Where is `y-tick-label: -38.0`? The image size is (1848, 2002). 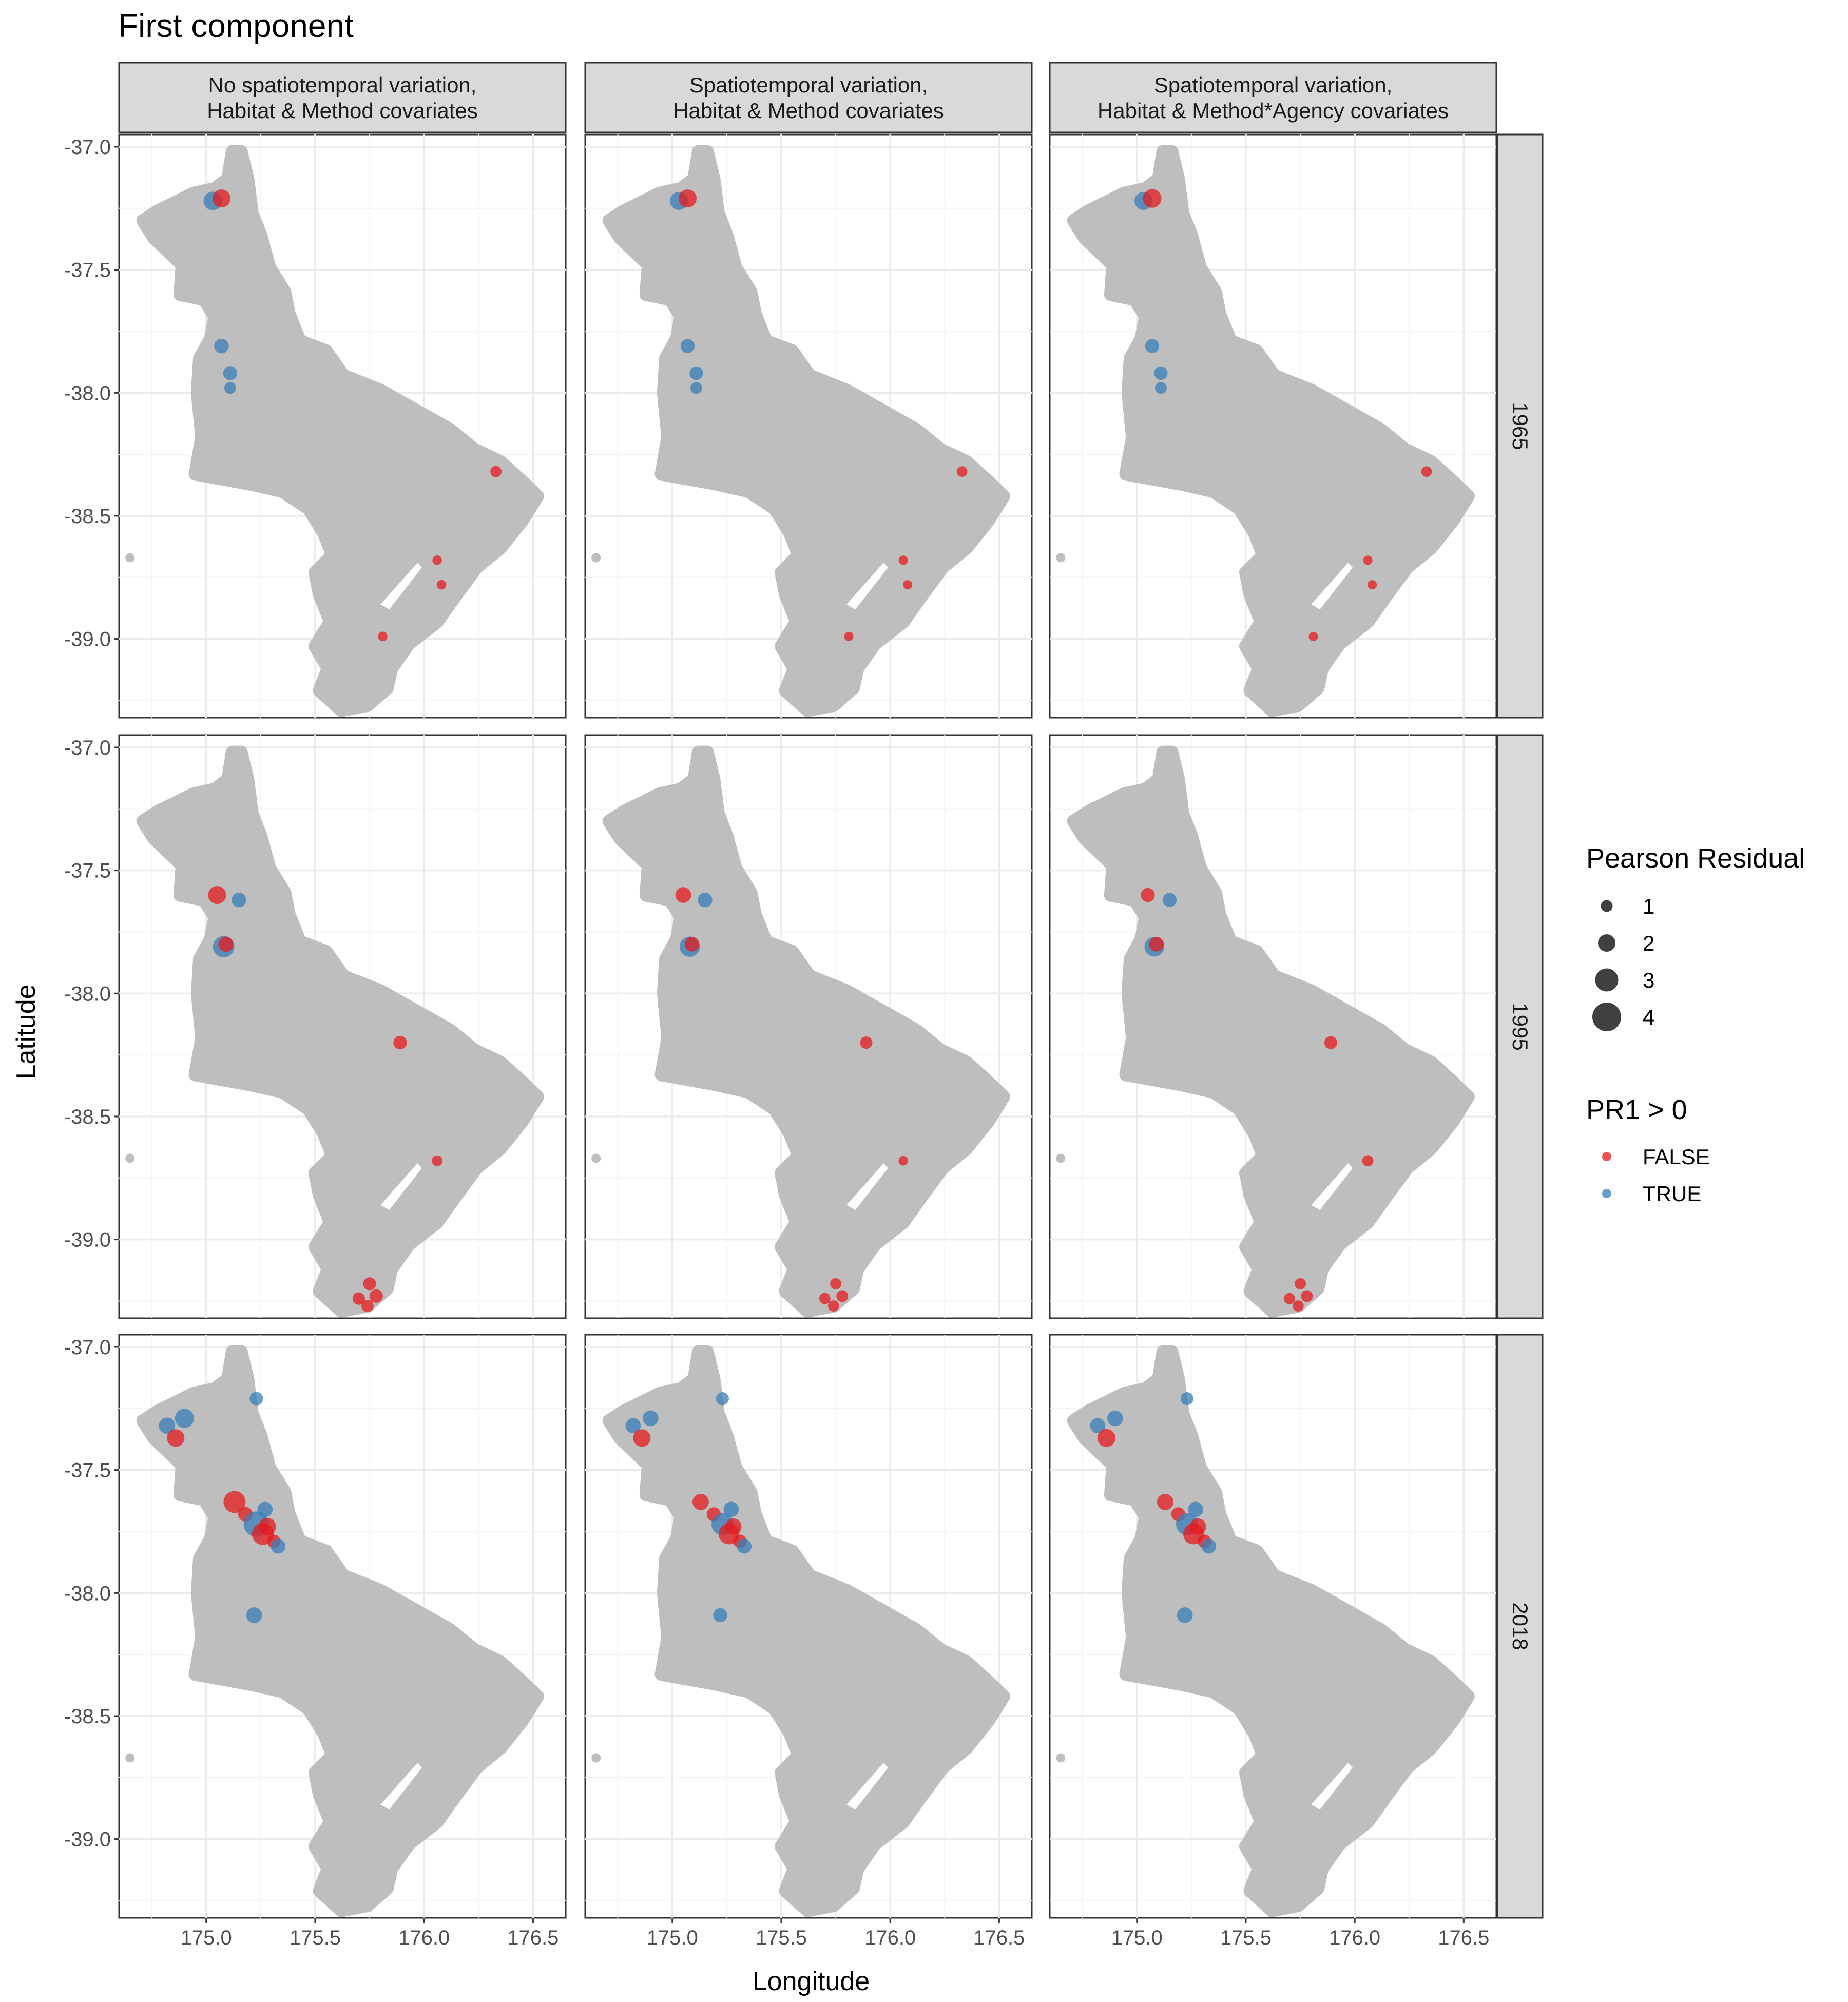
y-tick-label: -38.0 is located at coordinates (87, 1593).